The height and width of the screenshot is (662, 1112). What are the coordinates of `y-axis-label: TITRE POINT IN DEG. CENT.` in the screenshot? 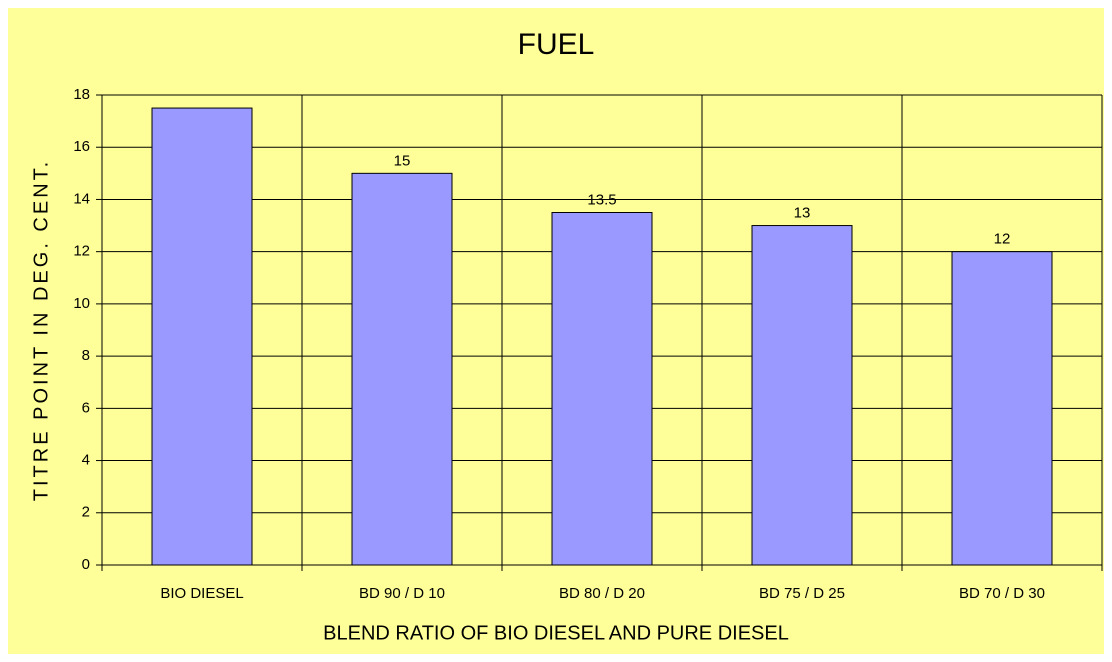 It's located at (41, 330).